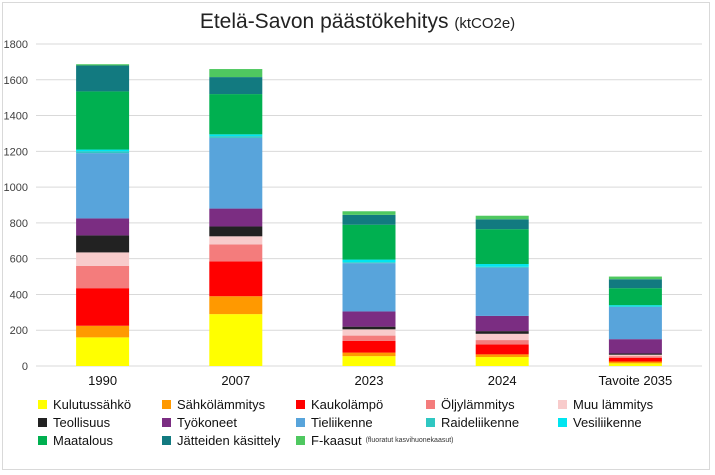  What do you see at coordinates (19, 224) in the screenshot?
I see `y-tick-label: 800` at bounding box center [19, 224].